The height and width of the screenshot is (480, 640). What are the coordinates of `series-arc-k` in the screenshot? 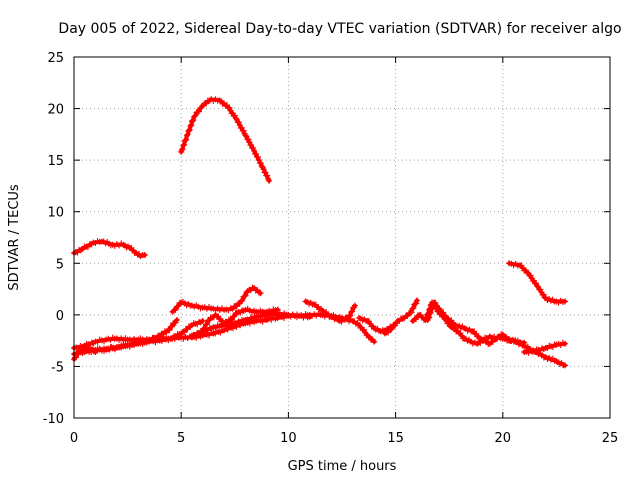 It's located at (330, 311).